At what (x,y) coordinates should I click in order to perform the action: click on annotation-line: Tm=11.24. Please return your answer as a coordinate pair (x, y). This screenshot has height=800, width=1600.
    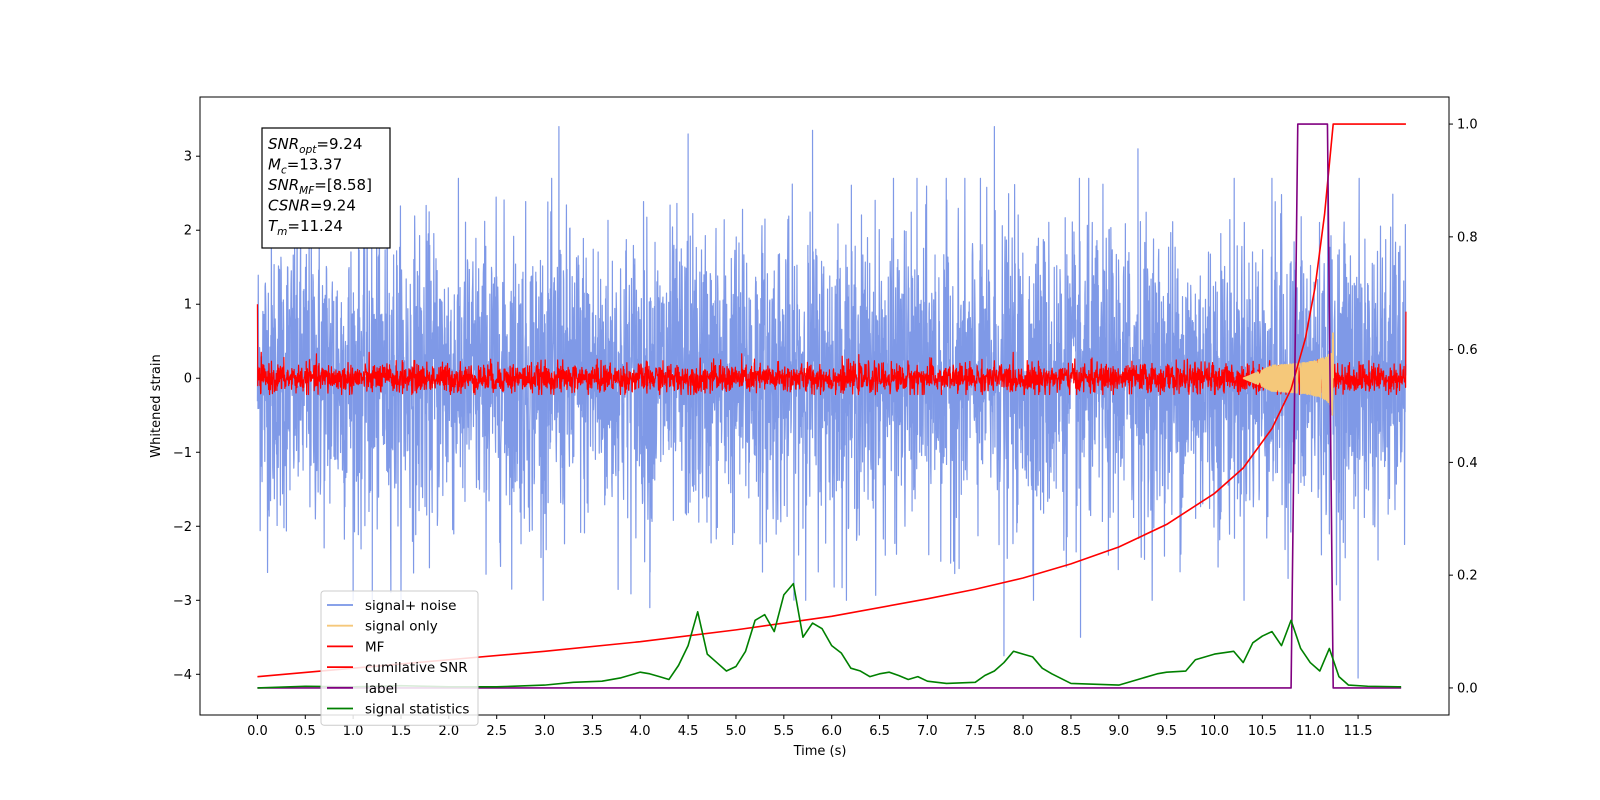
    Looking at the image, I should click on (305, 227).